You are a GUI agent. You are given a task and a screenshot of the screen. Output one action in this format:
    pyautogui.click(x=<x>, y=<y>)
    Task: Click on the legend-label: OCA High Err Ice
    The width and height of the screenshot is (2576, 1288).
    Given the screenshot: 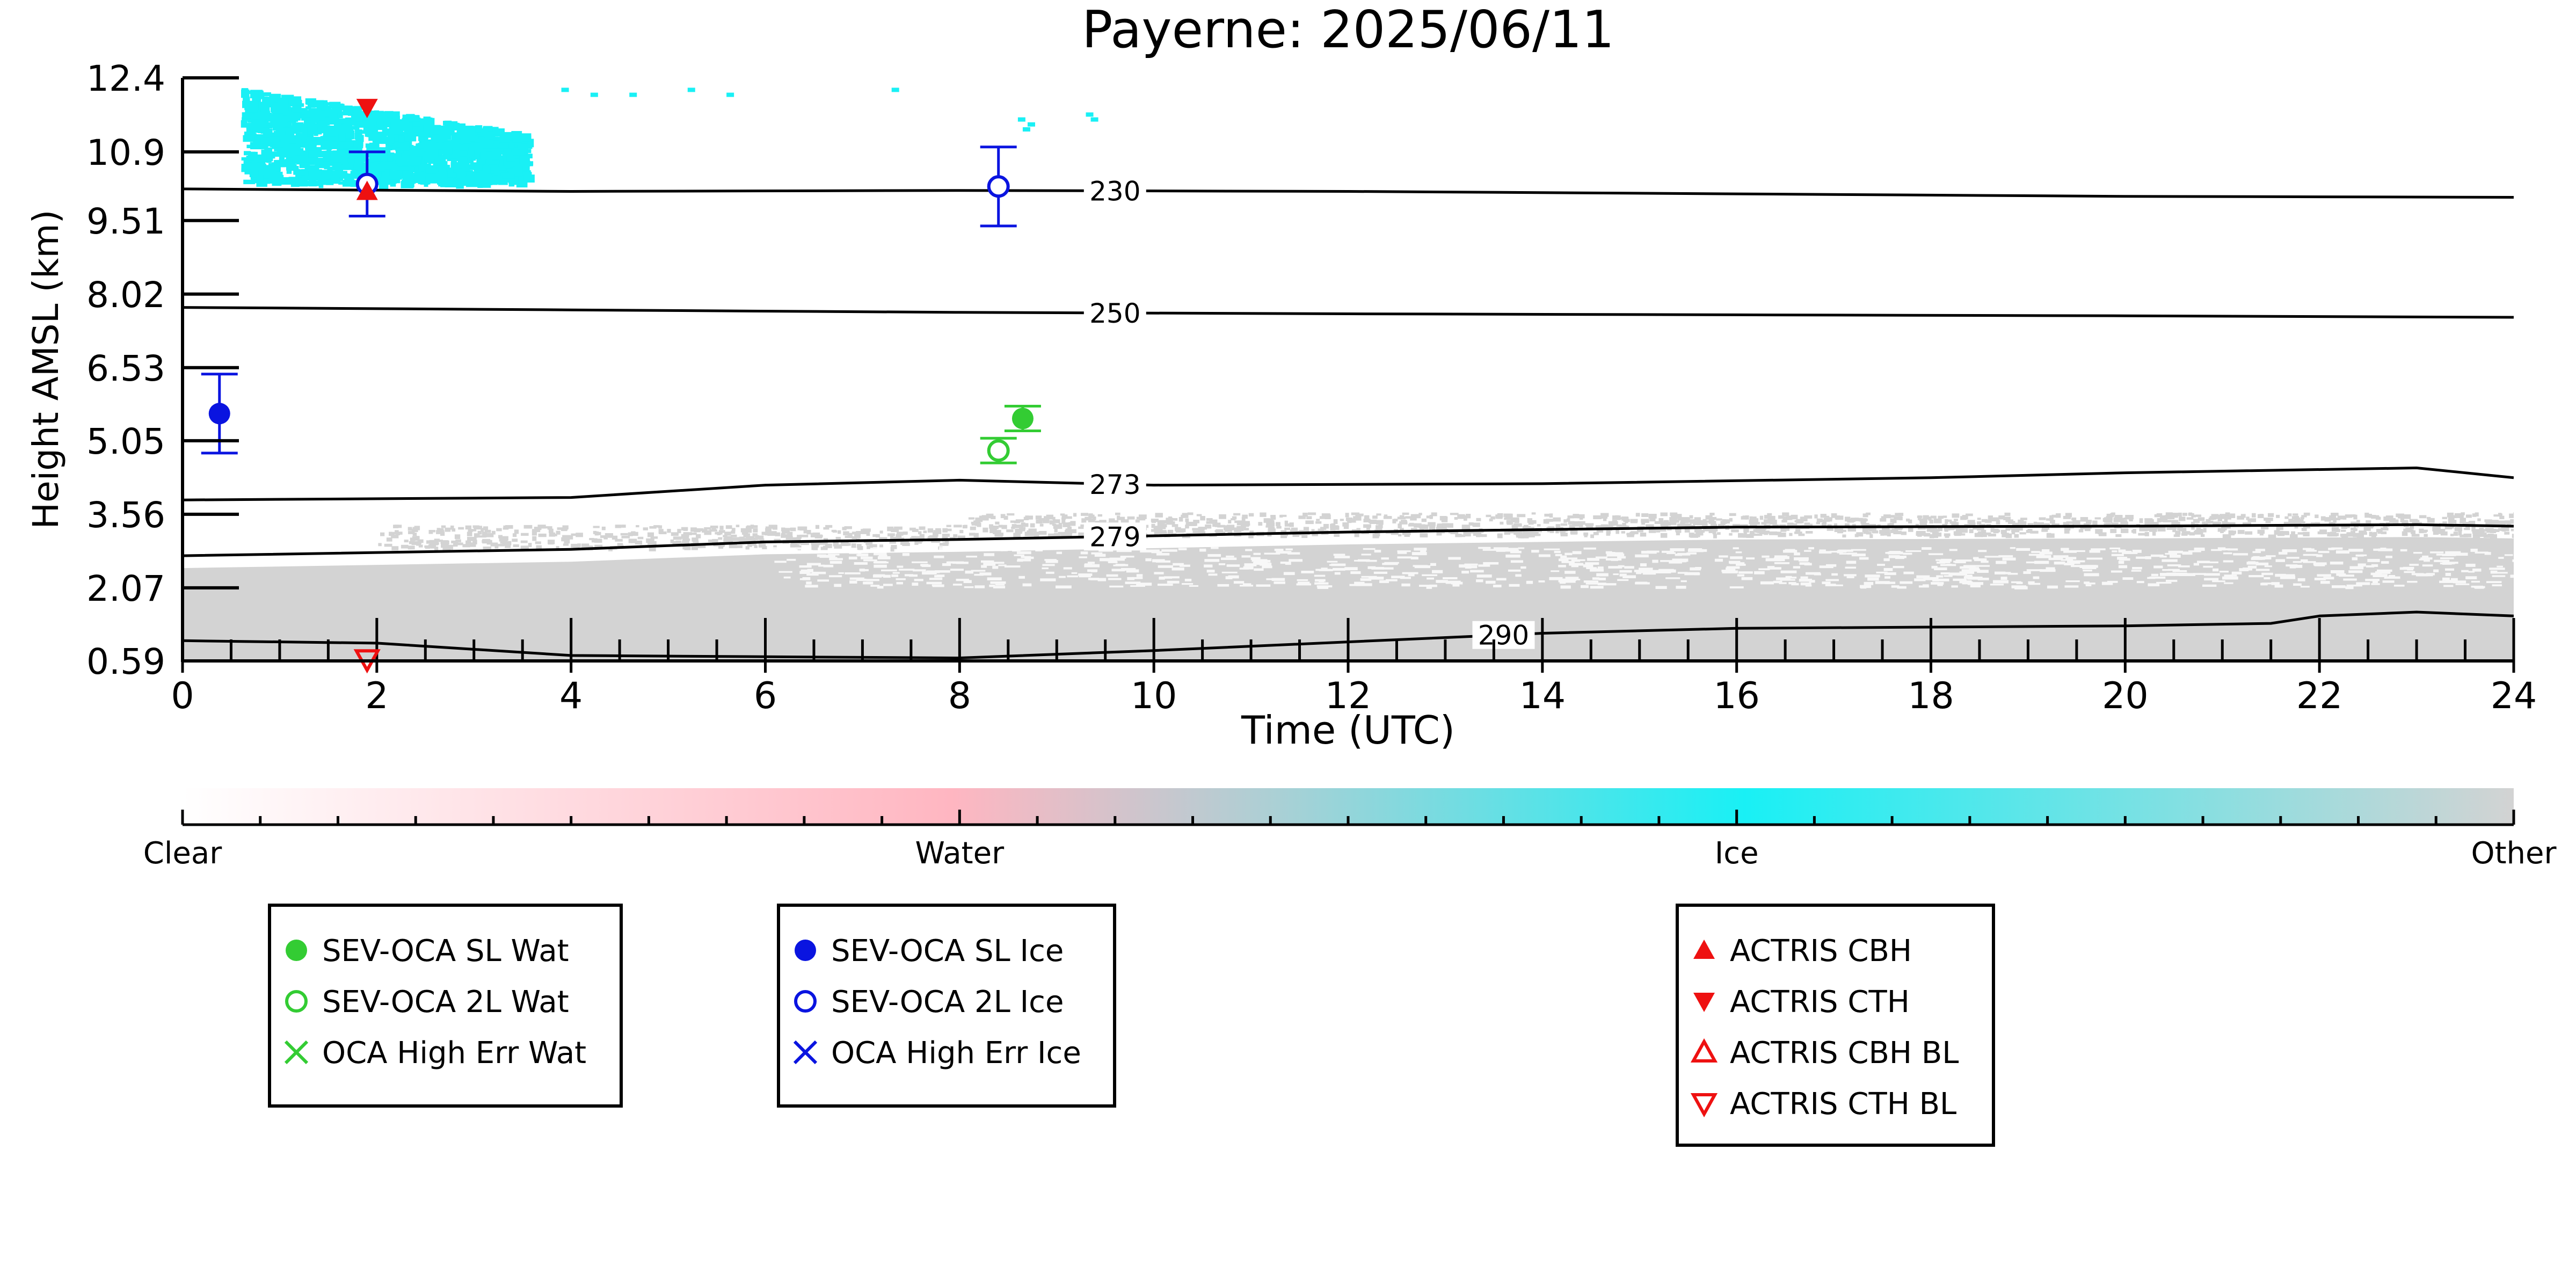 What is the action you would take?
    pyautogui.click(x=956, y=1053)
    